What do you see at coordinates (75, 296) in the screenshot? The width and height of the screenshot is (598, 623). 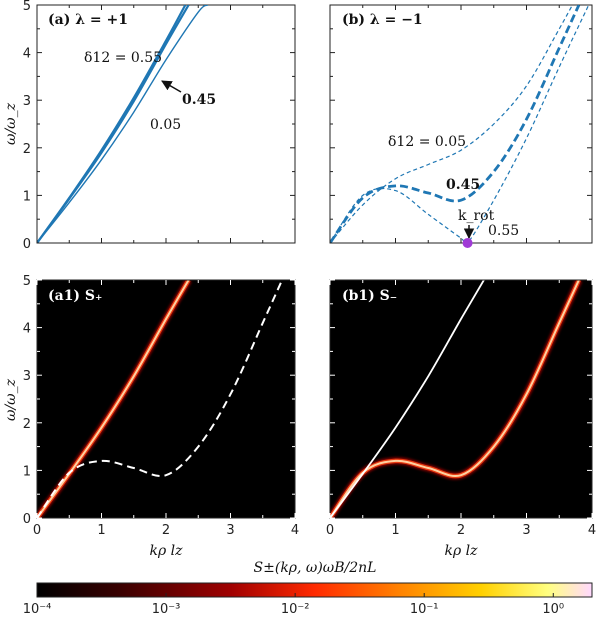 I see `panel-a1-label: (a1) S₊` at bounding box center [75, 296].